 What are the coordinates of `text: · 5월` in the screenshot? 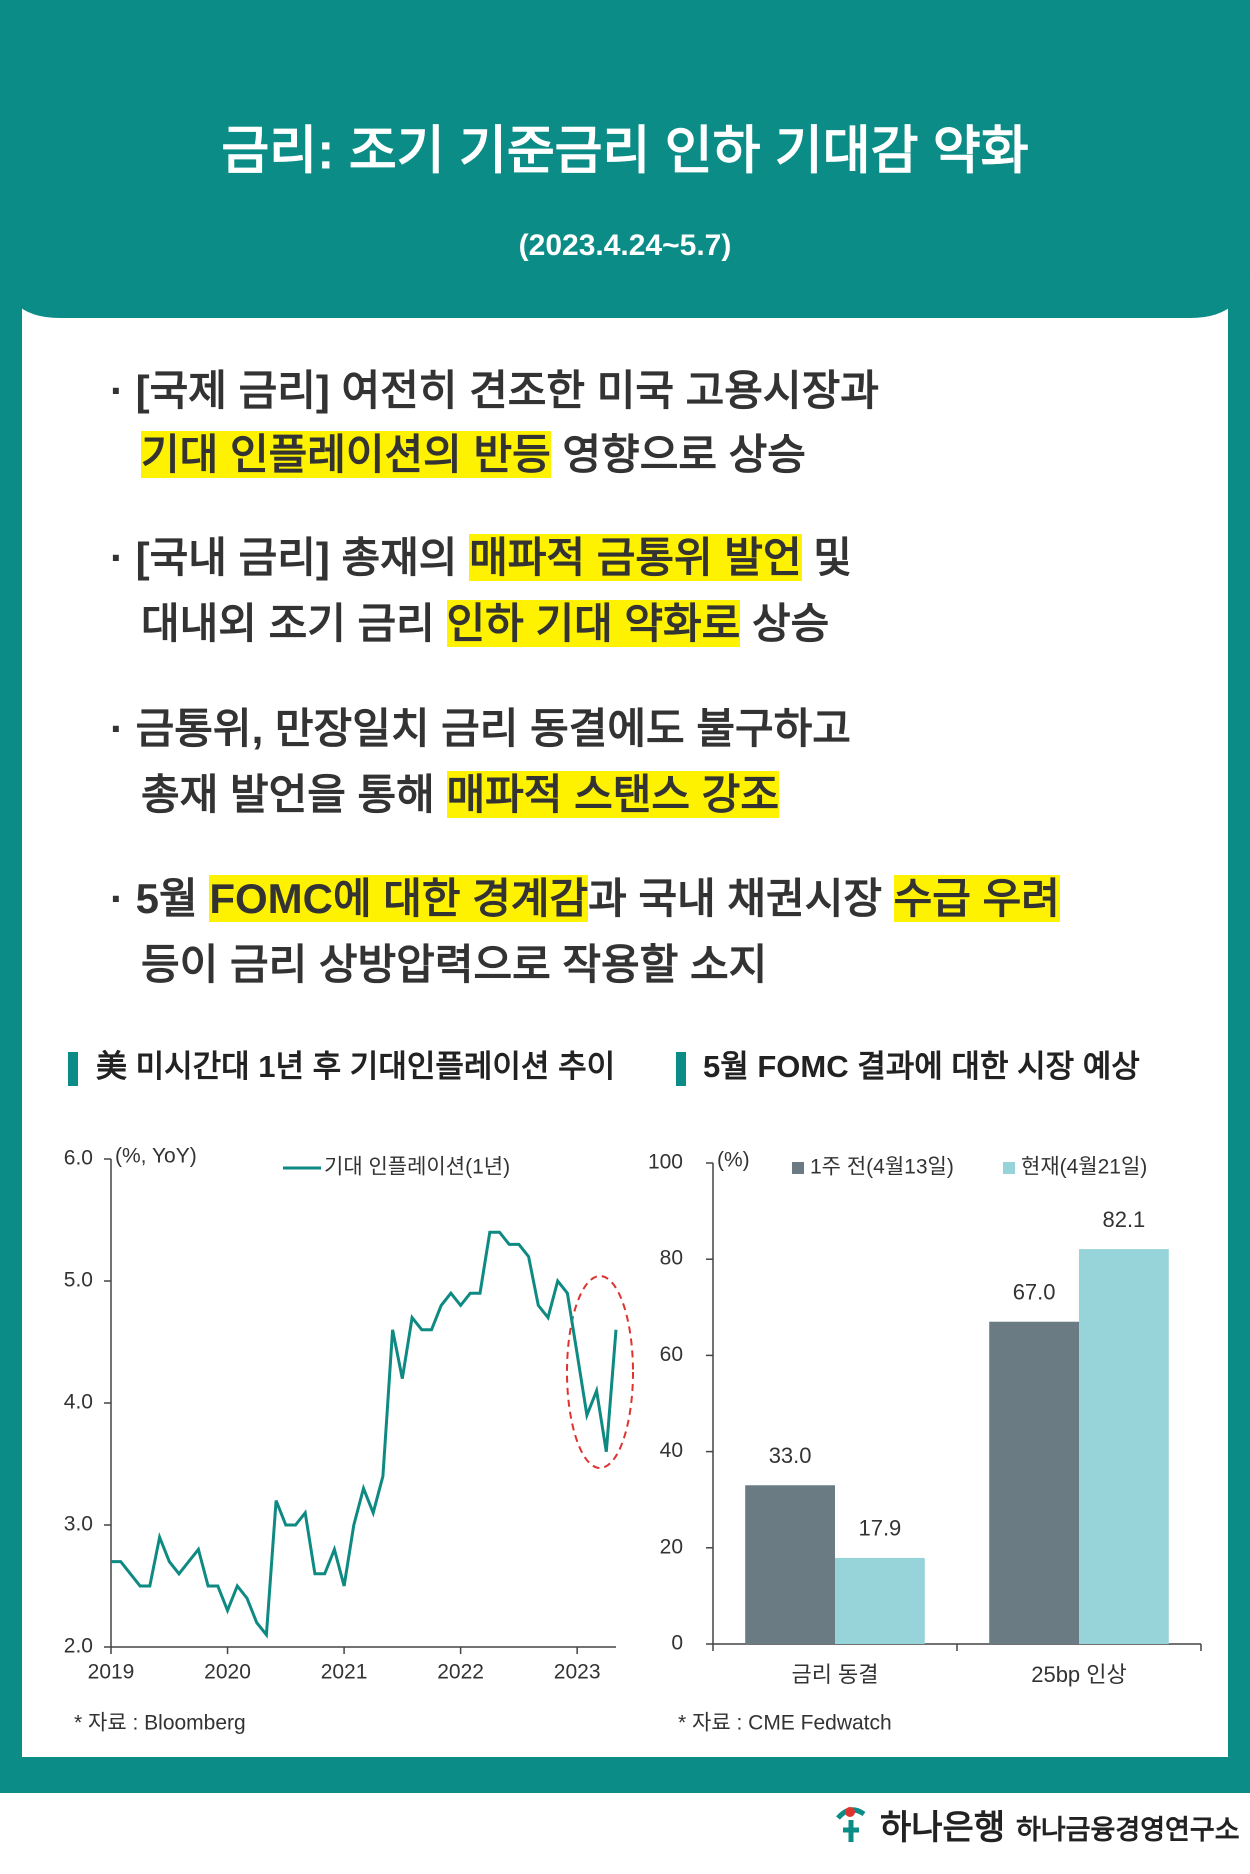 It's located at (160, 898).